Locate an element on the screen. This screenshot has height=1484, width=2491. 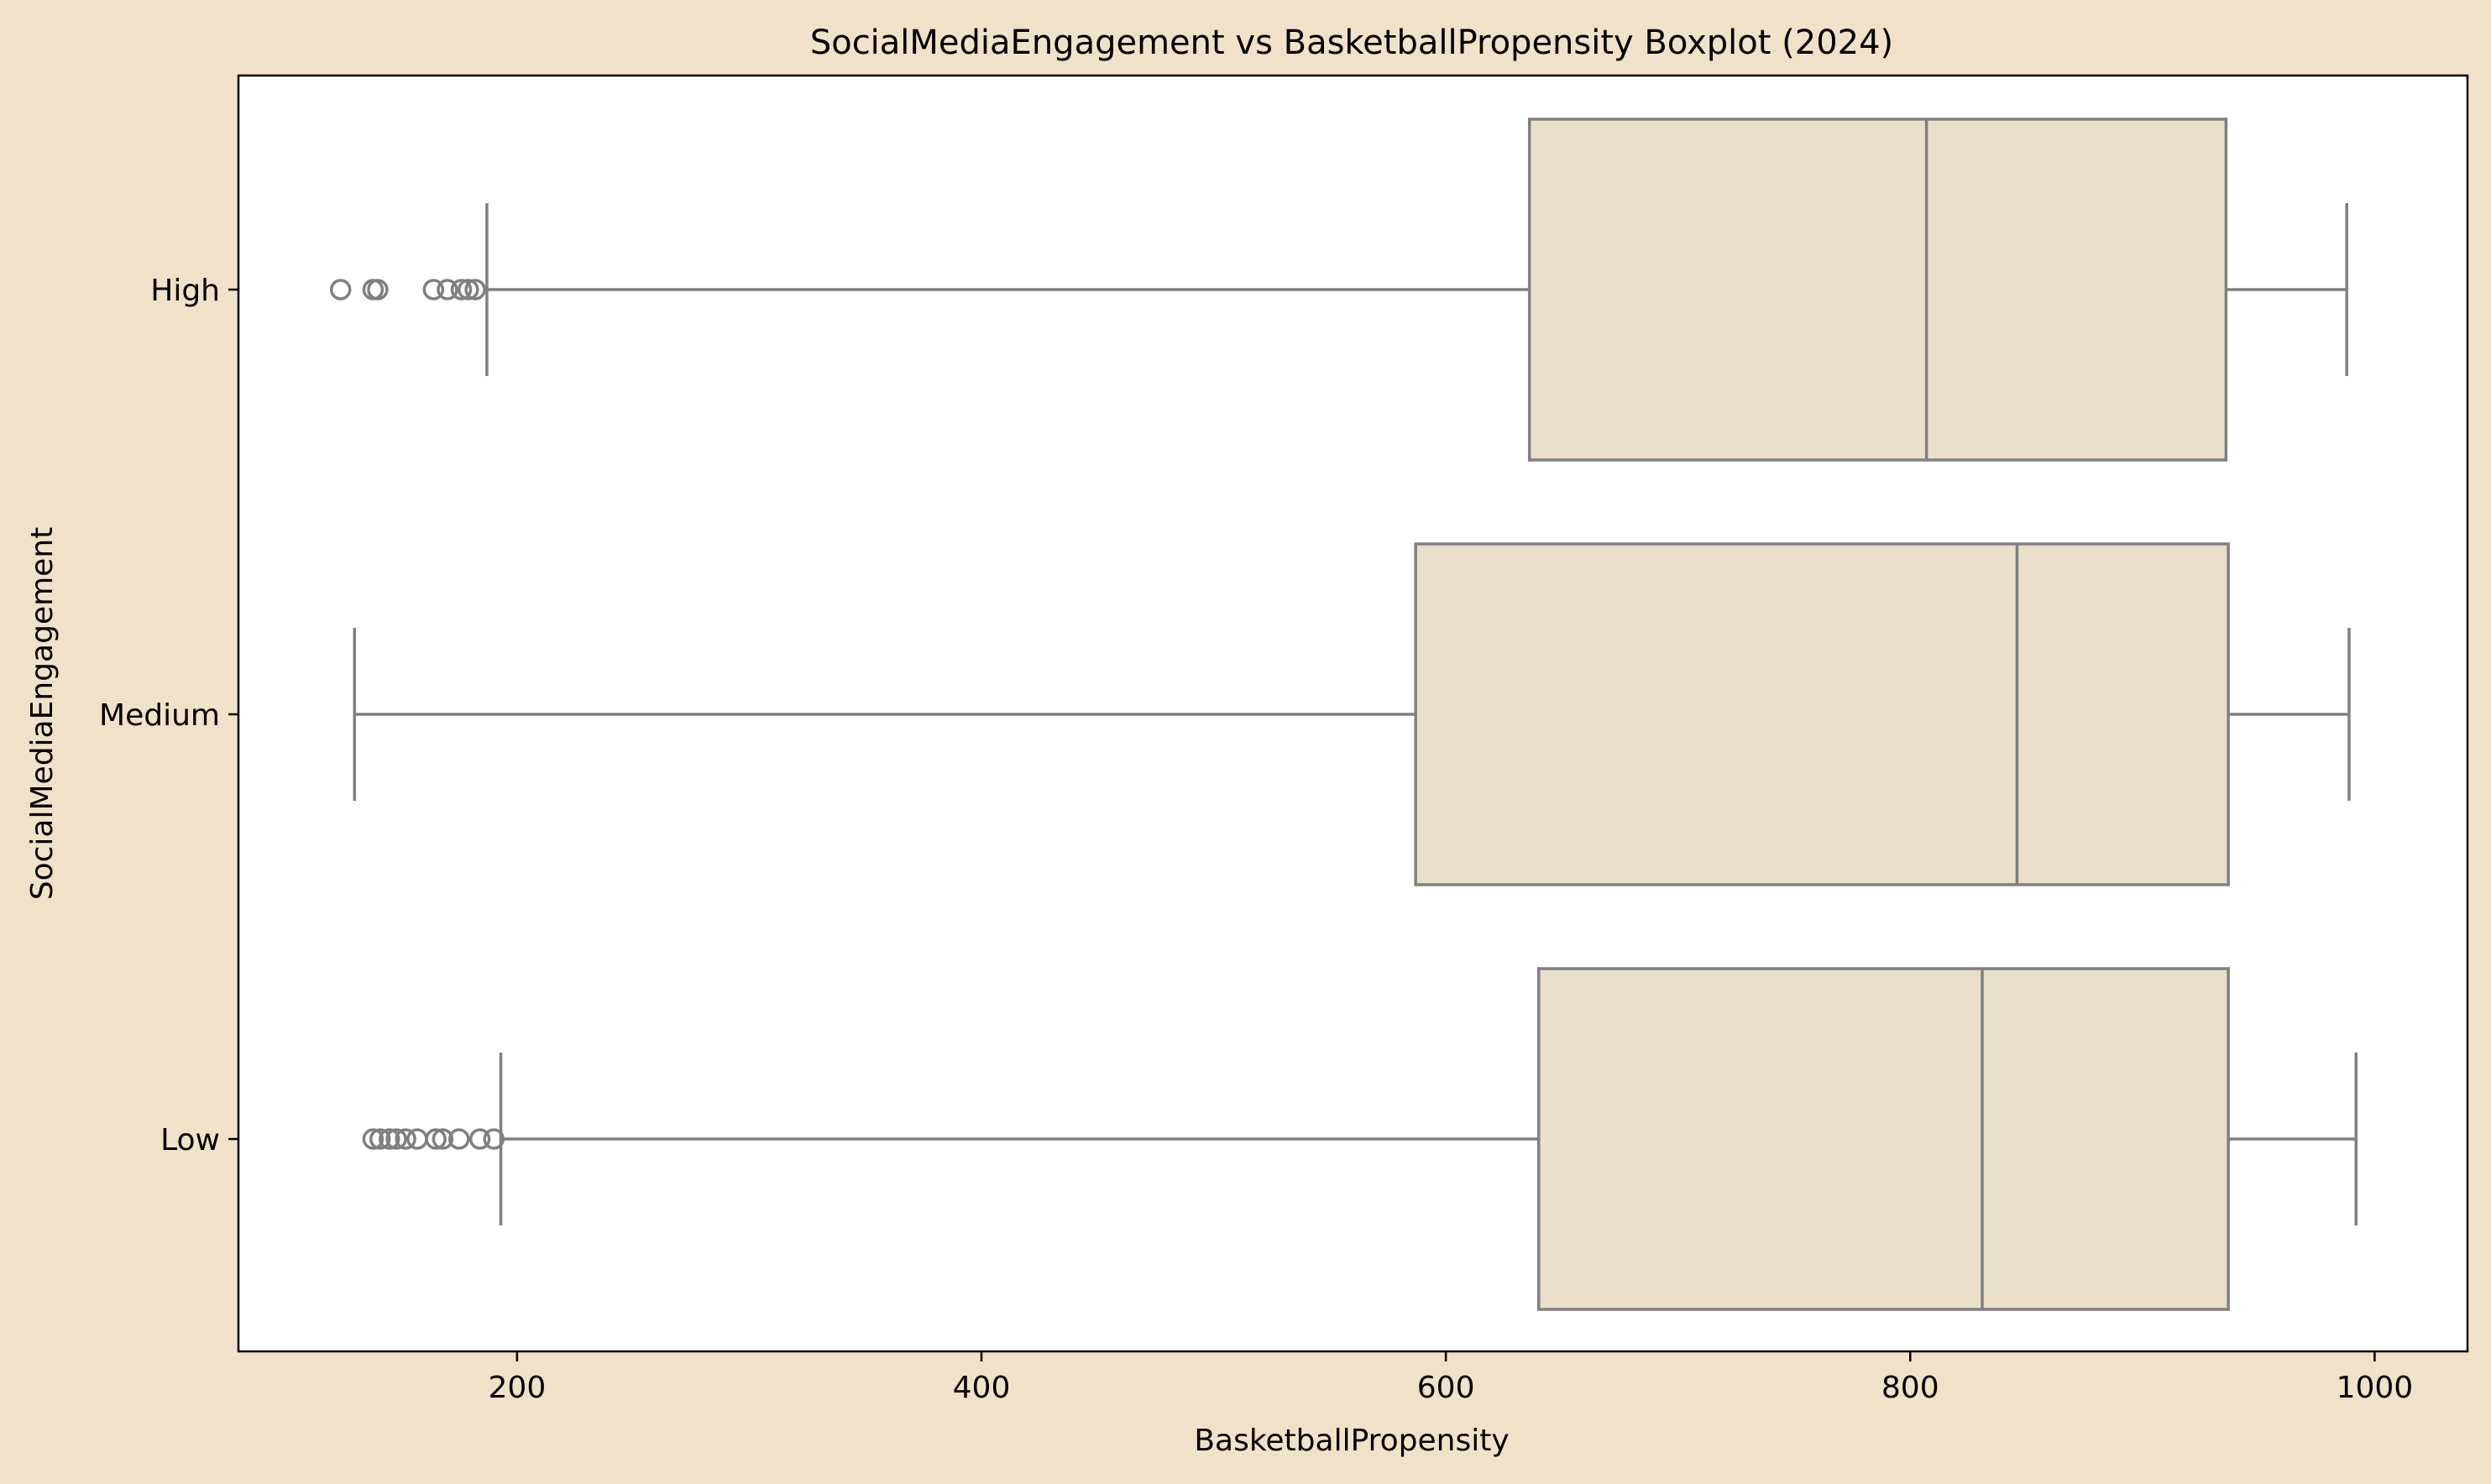
y-tick-label: High is located at coordinates (185, 291).